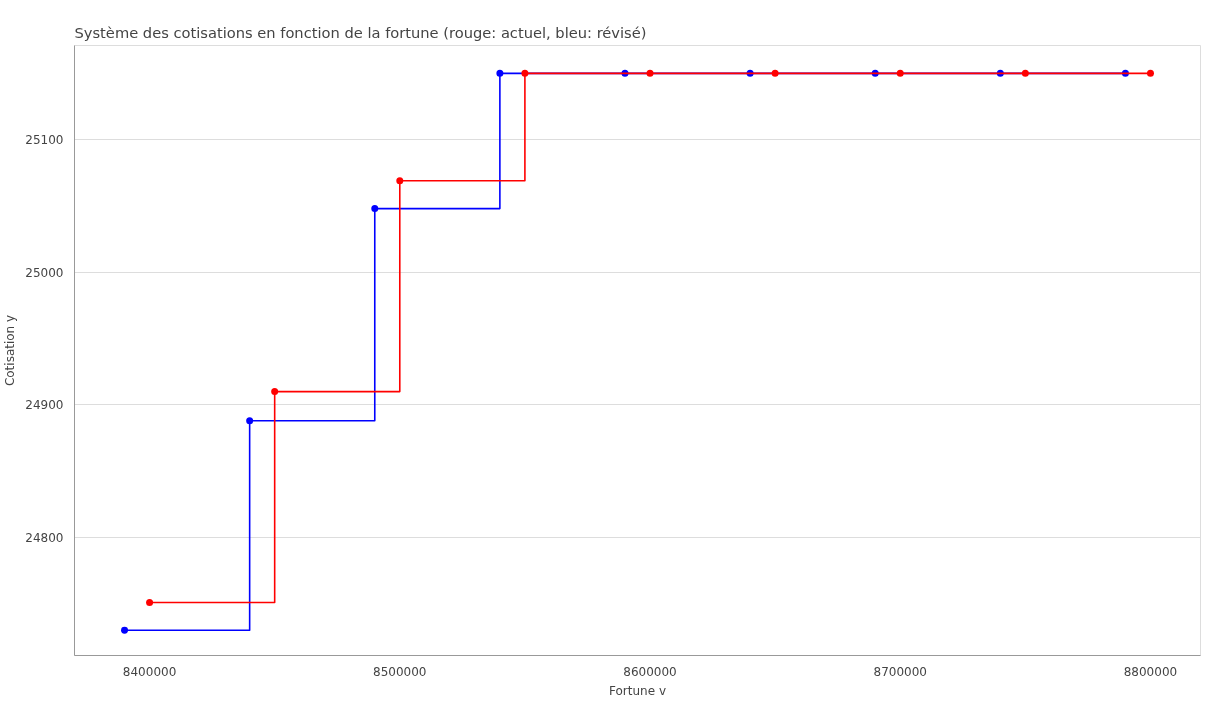 The height and width of the screenshot is (704, 1213). I want to click on x-tick-label: 8400000, so click(149, 671).